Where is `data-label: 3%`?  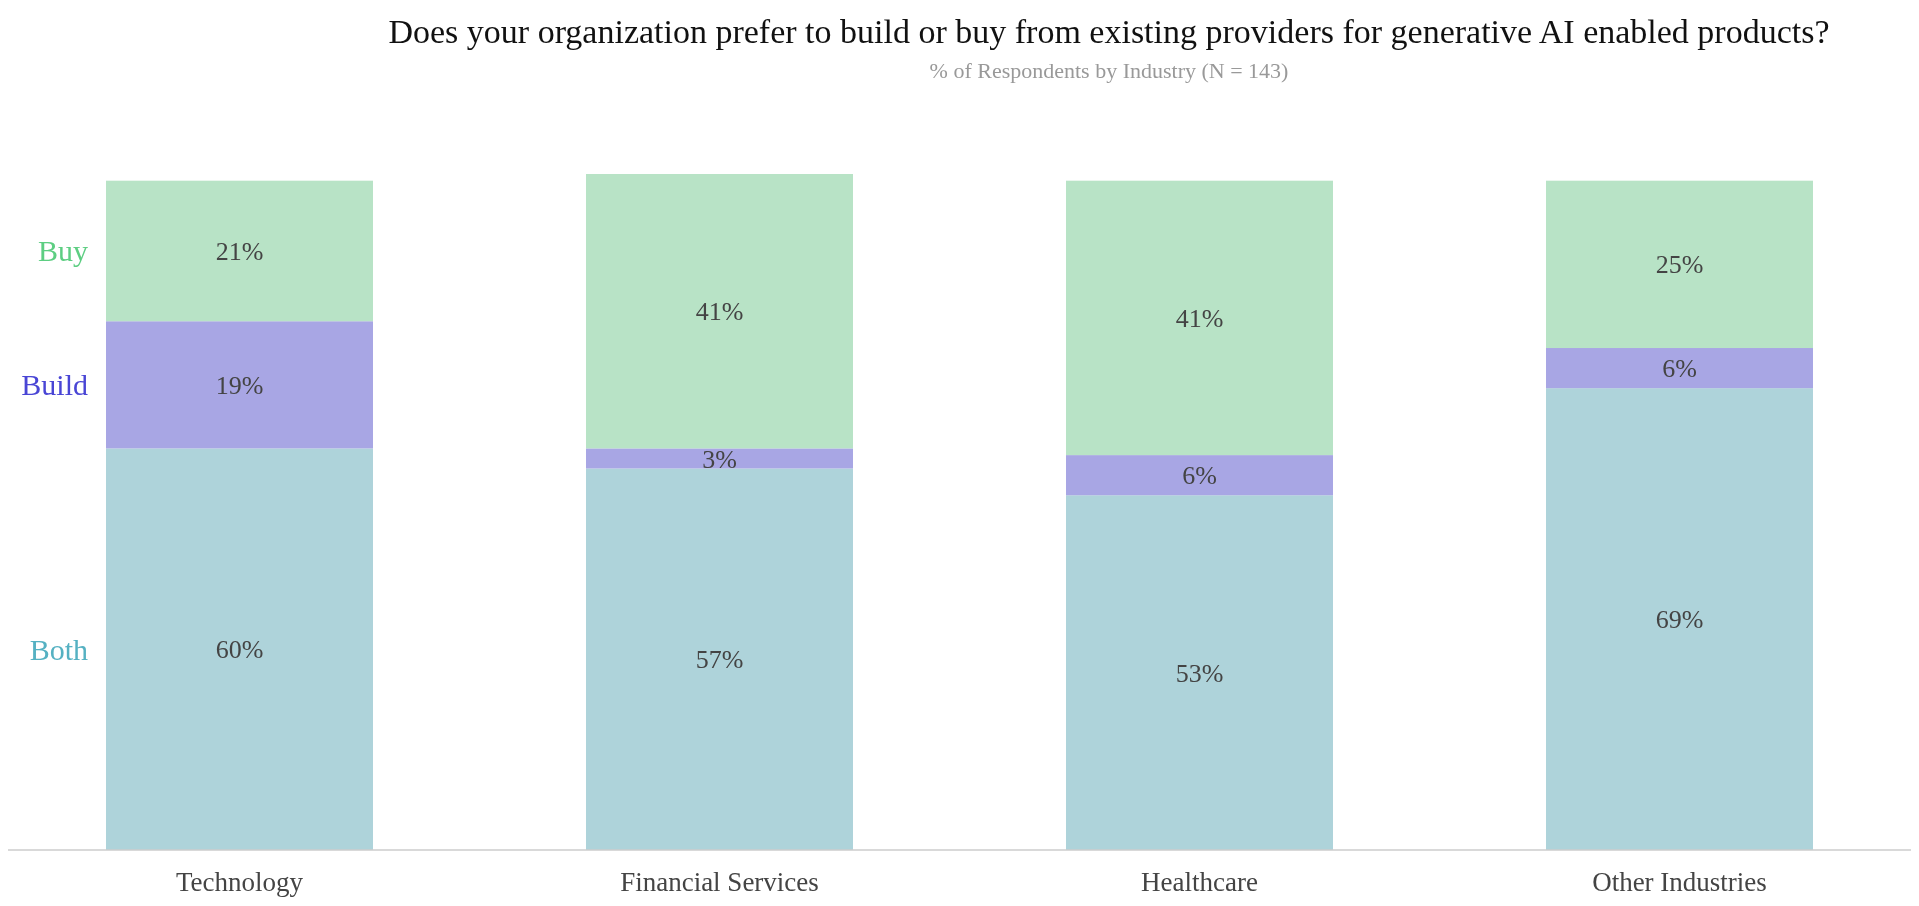 data-label: 3% is located at coordinates (719, 459).